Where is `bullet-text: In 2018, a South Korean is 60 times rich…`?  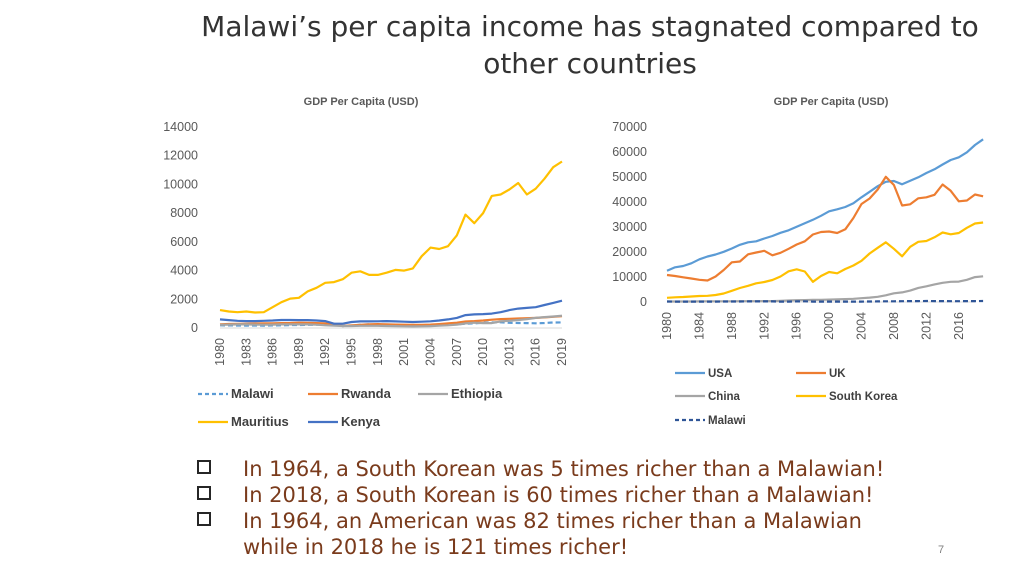
bullet-text: In 2018, a South Korean is 60 times rich… is located at coordinates (558, 495).